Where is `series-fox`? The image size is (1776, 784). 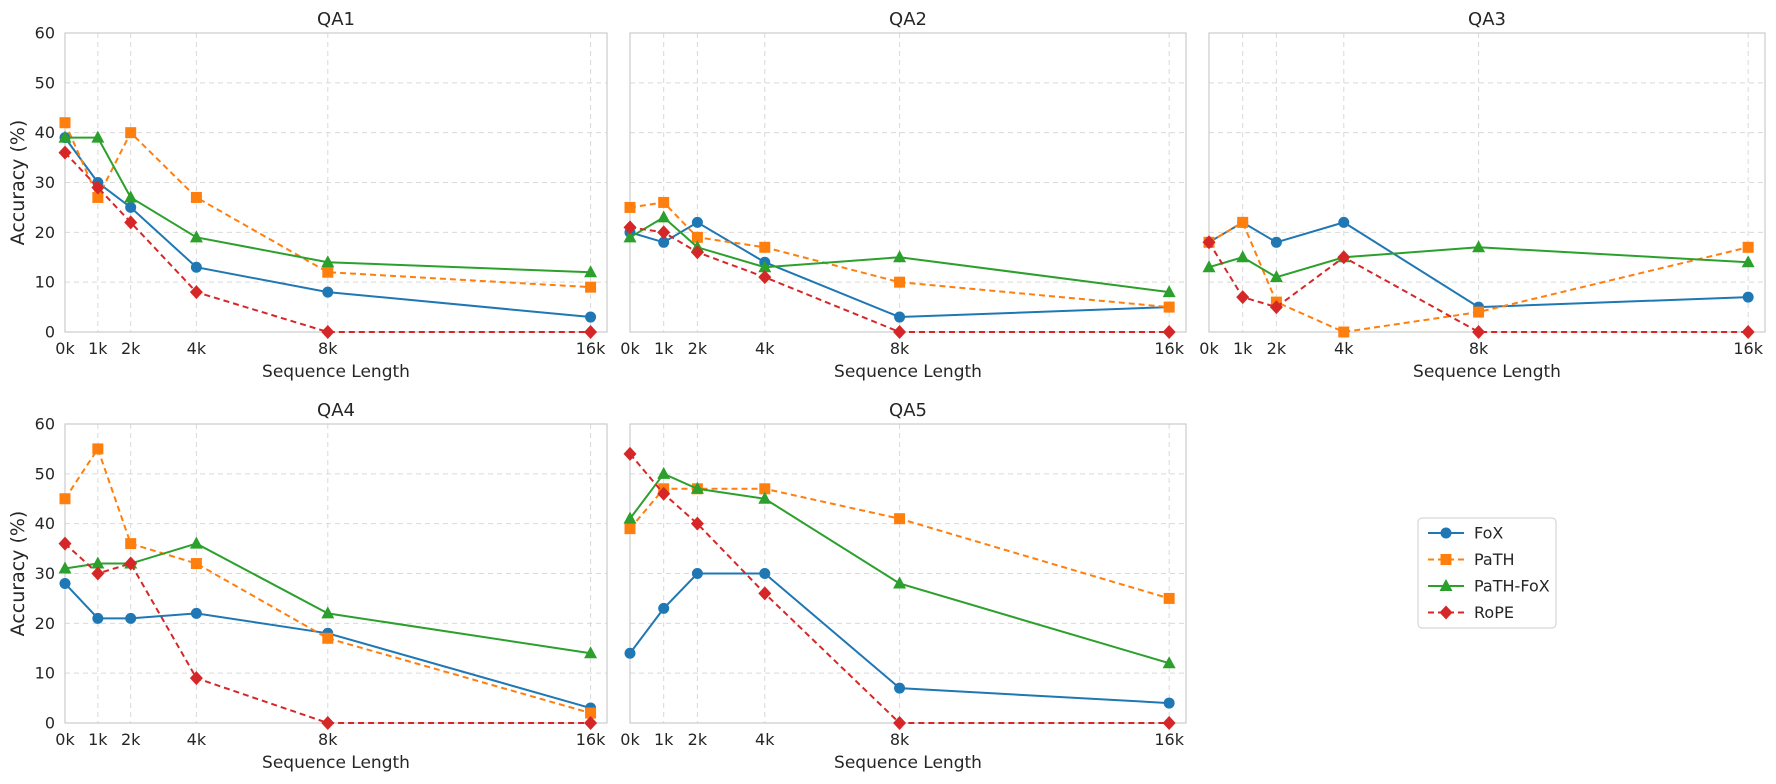
series-fox is located at coordinates (899, 638).